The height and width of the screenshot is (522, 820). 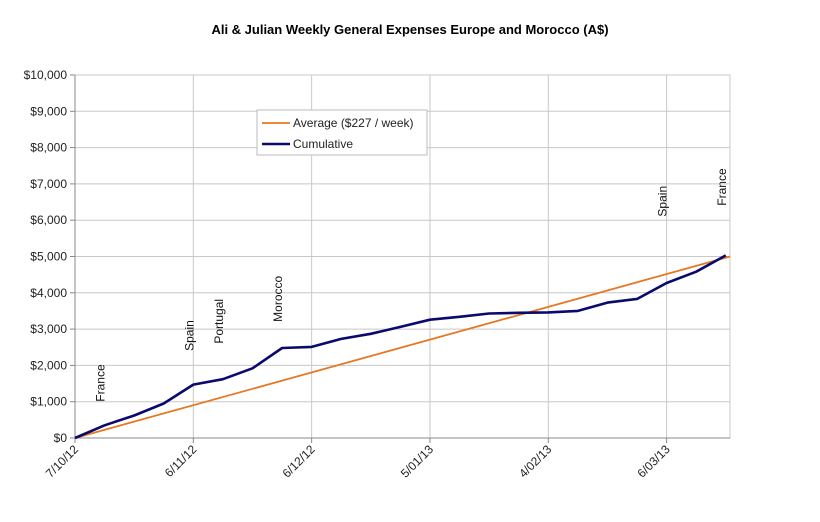 What do you see at coordinates (535, 461) in the screenshot?
I see `x-tick-label: 4/02/13` at bounding box center [535, 461].